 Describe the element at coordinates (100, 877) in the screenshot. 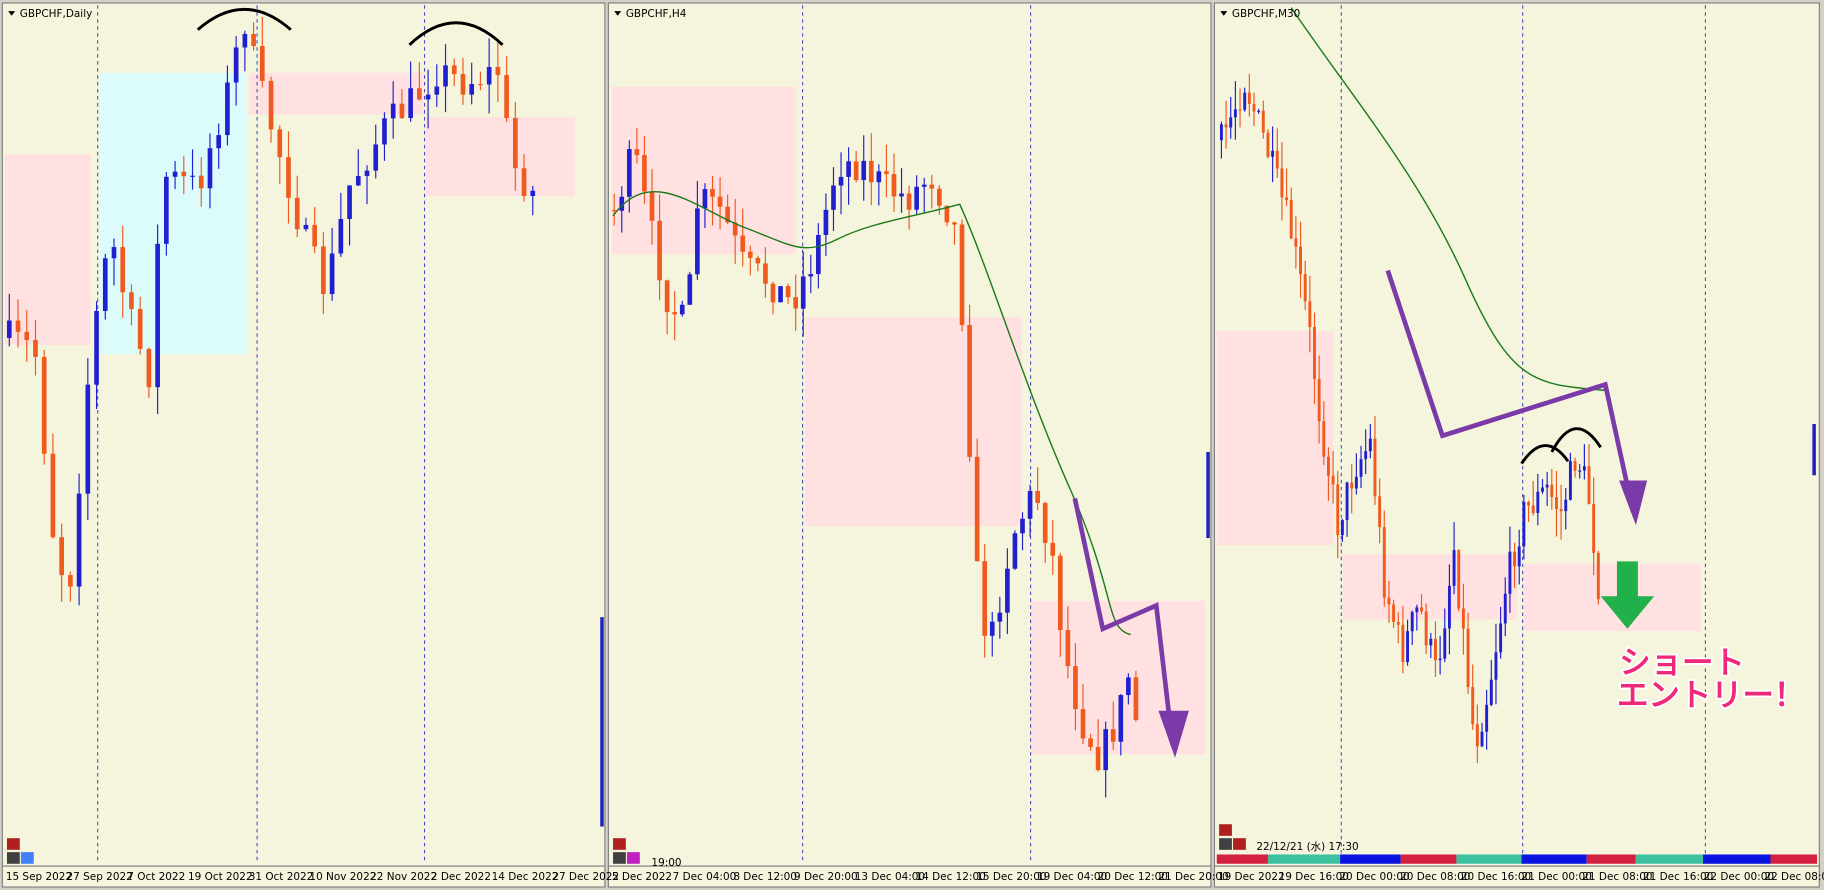

I see `x-axis-label: 27 Sep 2022` at that location.